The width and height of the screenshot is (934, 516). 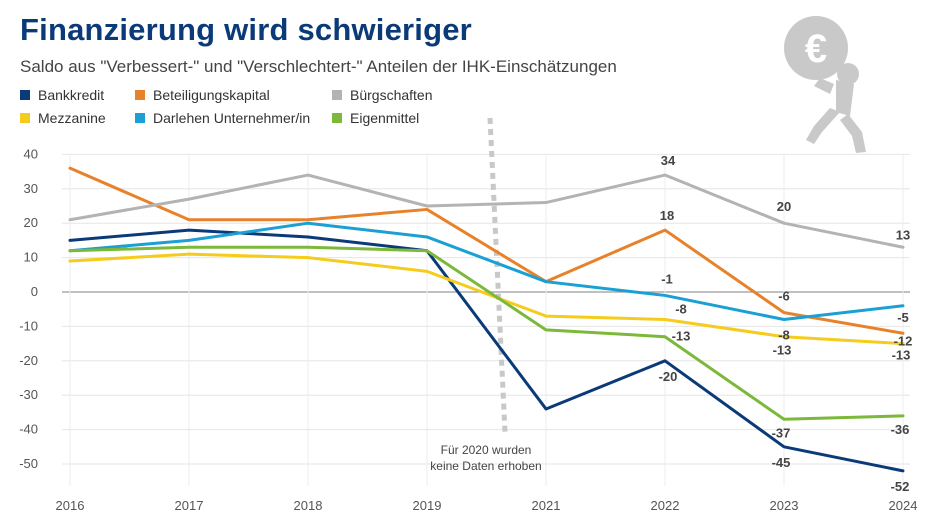 I want to click on y-tick-label: -40, so click(x=28, y=429).